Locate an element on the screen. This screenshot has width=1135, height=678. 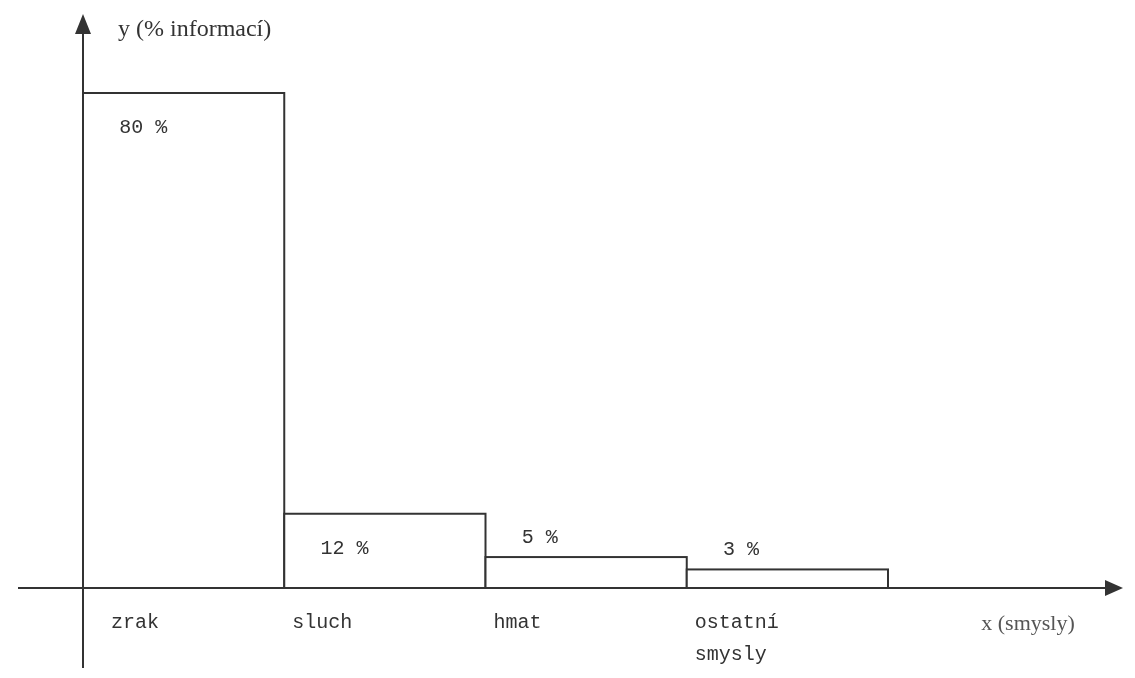
x-tick-label: sluch is located at coordinates (322, 622).